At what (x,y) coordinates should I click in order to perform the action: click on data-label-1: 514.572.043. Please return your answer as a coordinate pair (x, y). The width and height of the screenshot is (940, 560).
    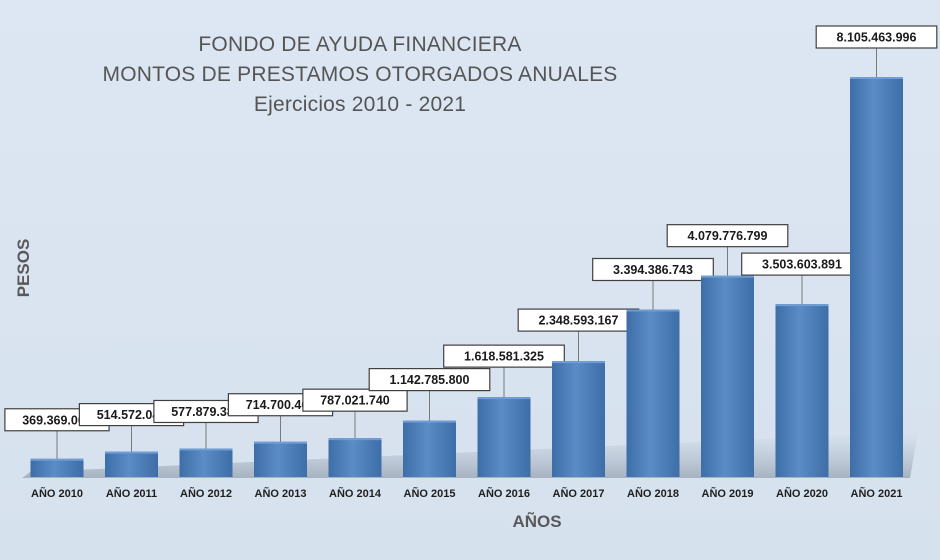
    Looking at the image, I should click on (132, 415).